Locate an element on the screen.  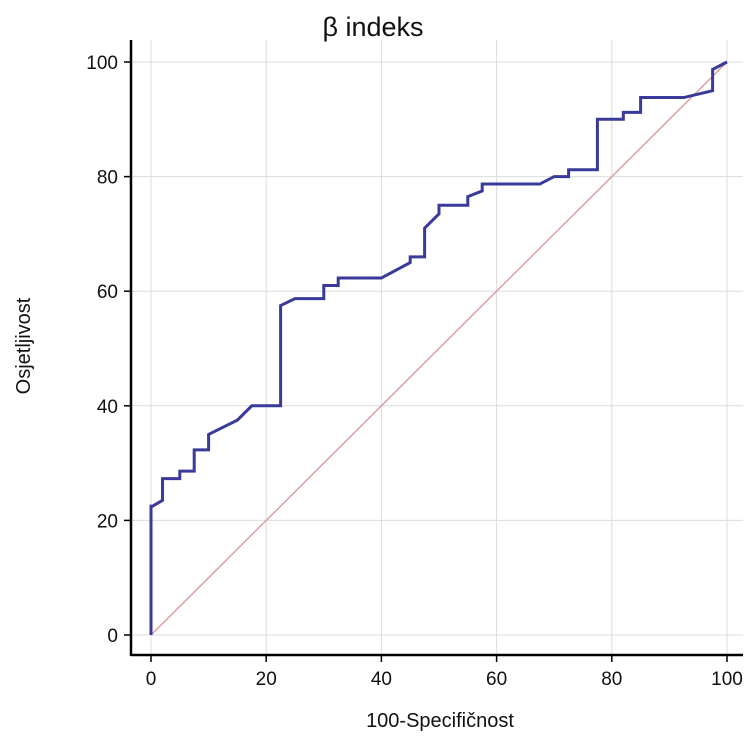
y-tick-label: 60 is located at coordinates (107, 292).